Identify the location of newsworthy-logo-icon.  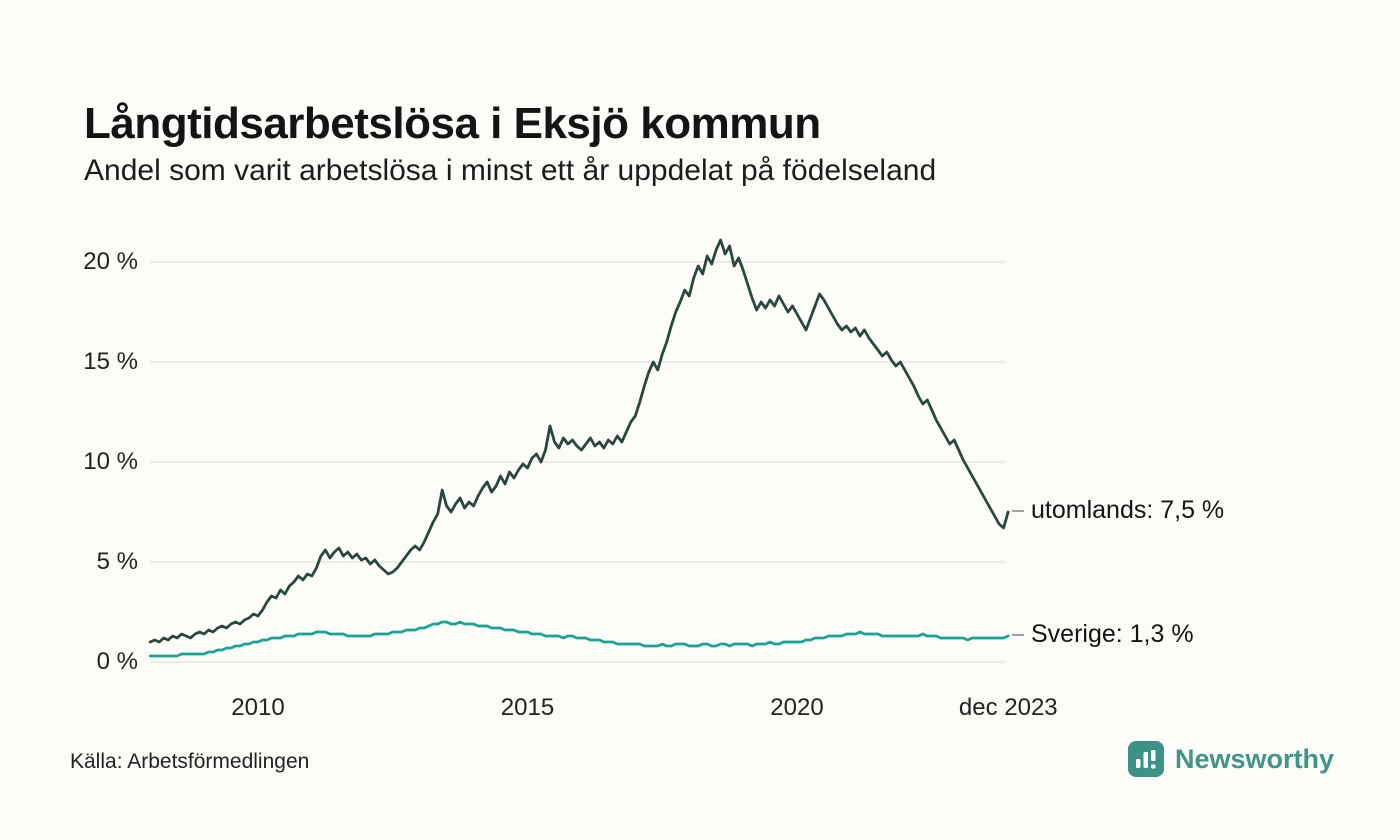
(1145, 759).